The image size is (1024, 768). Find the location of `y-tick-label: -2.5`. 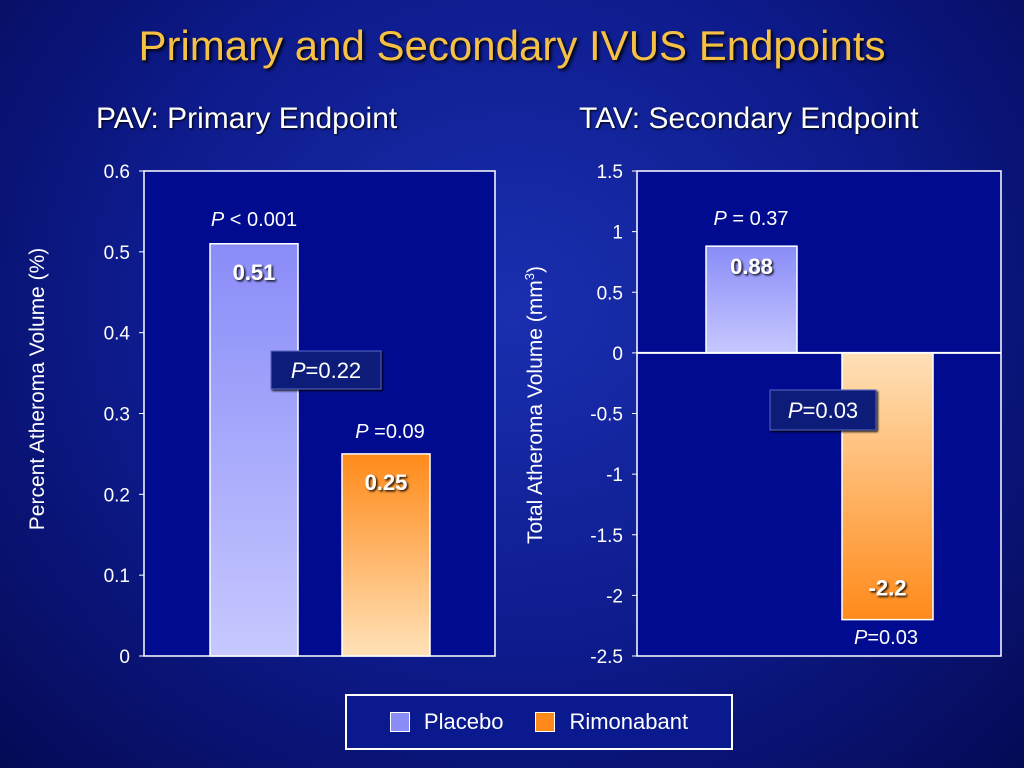

y-tick-label: -2.5 is located at coordinates (606, 657).